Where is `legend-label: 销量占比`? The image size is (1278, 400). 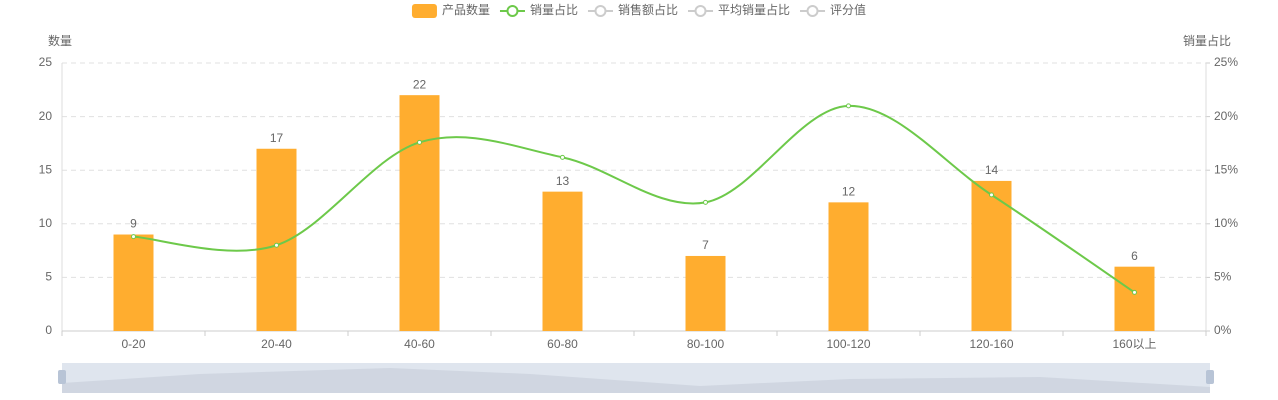
legend-label: 销量占比 is located at coordinates (554, 9).